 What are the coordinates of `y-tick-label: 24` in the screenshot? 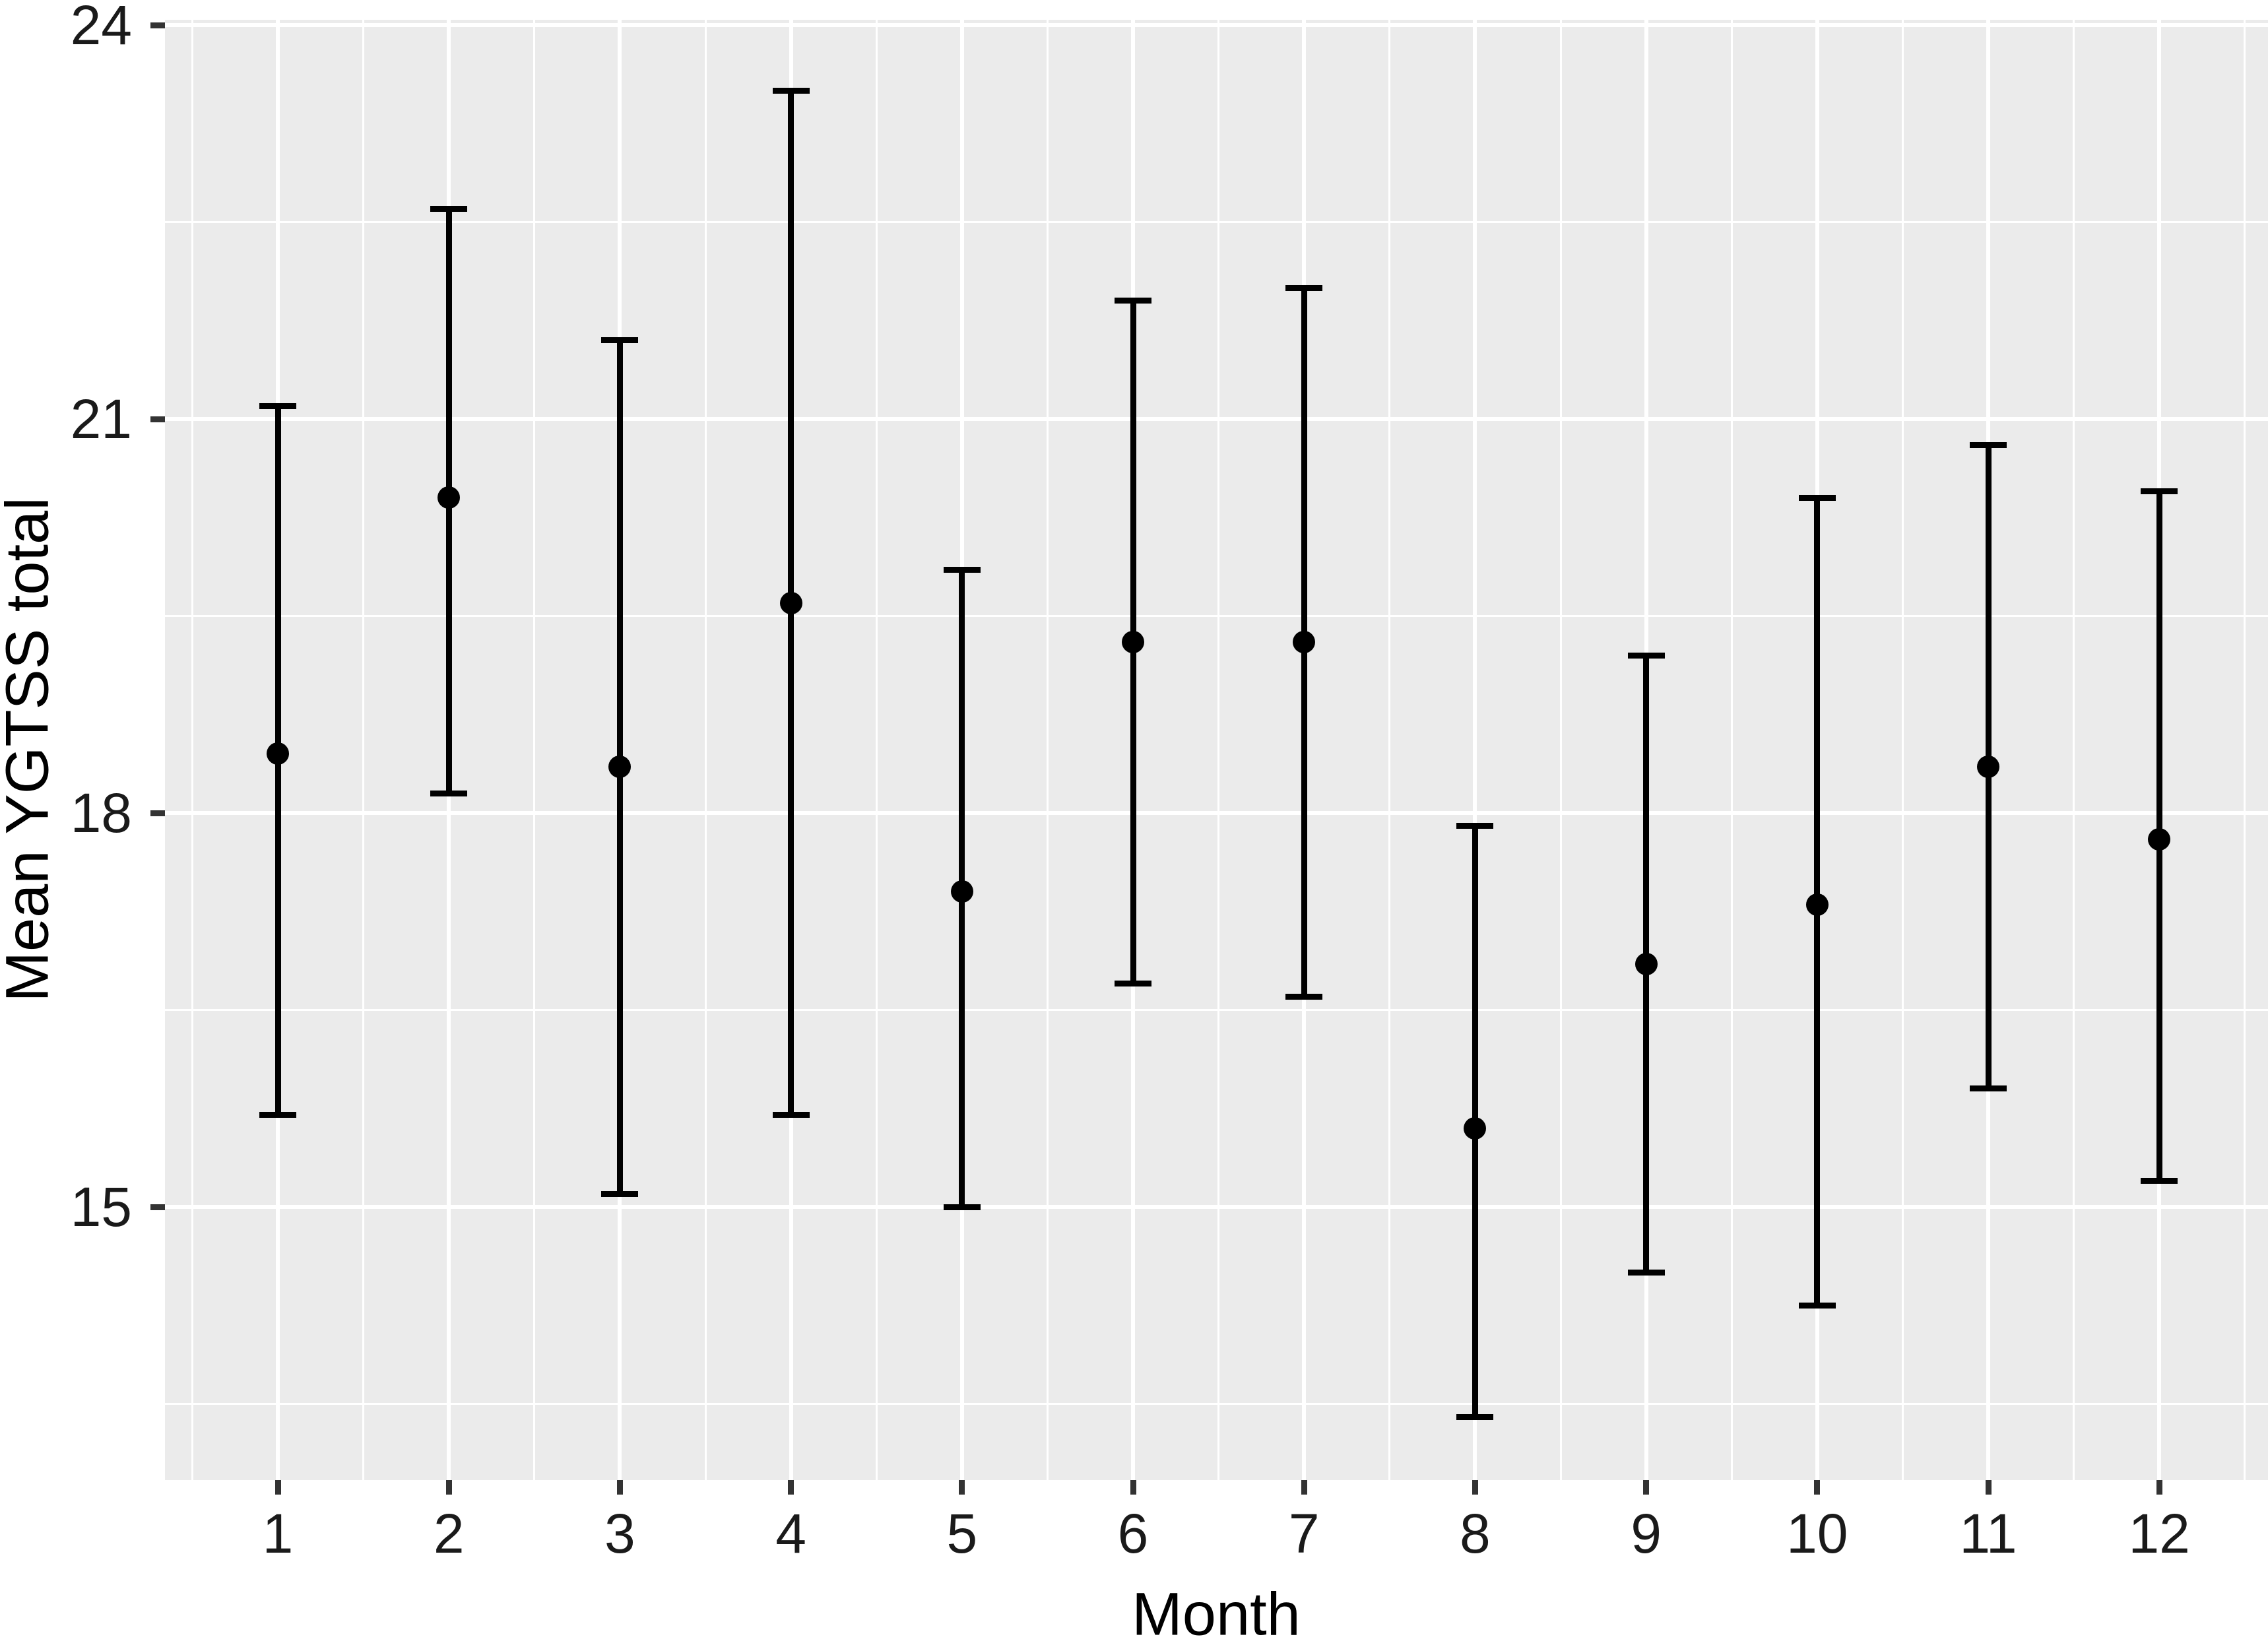 It's located at (101, 28).